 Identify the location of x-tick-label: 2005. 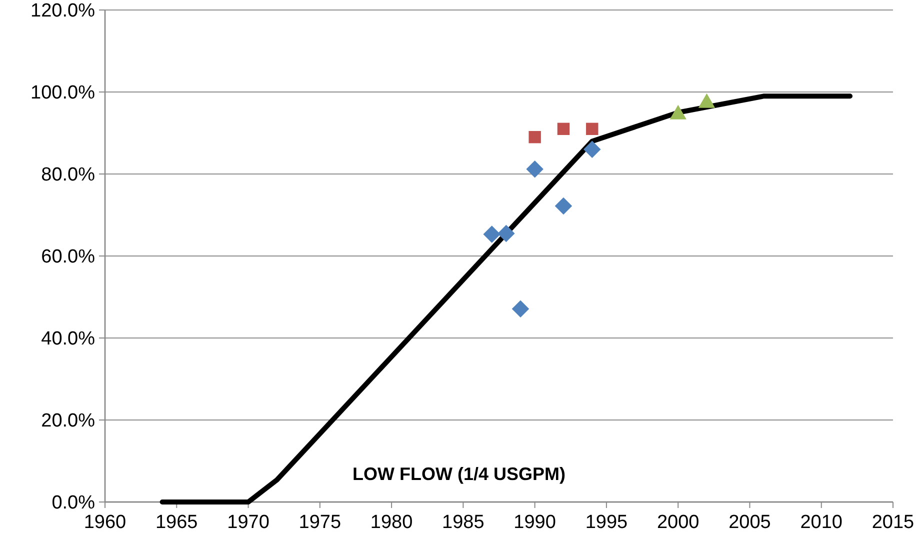
(749, 522).